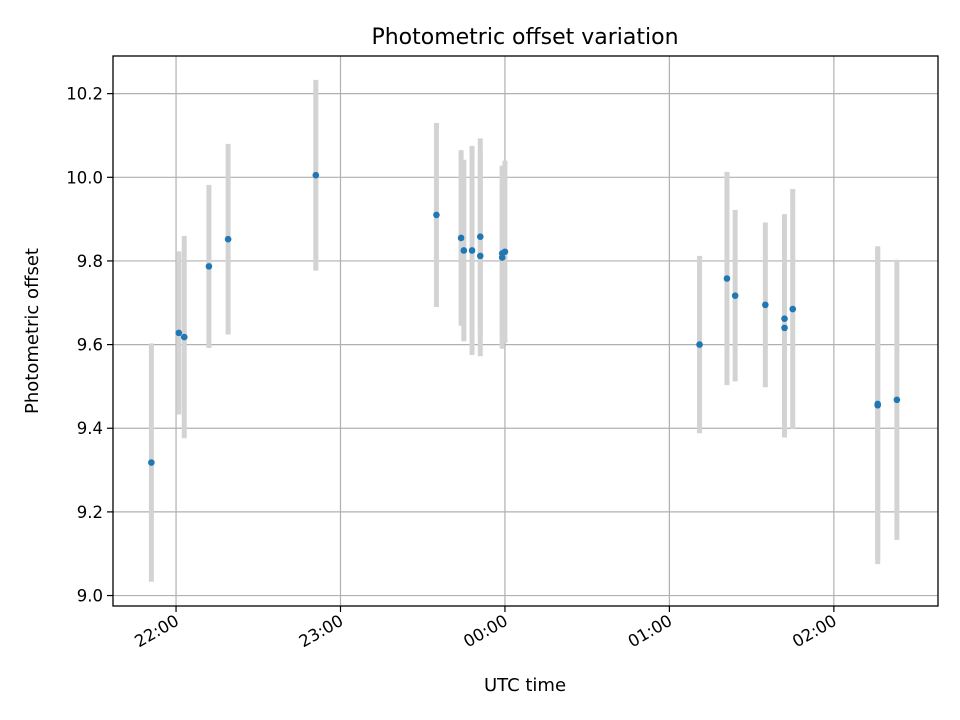 Image resolution: width=960 pixels, height=720 pixels. I want to click on y-axis-ticks: 9.0 9.2 9.4 9.6 9.8 10.0 10.2, so click(89, 345).